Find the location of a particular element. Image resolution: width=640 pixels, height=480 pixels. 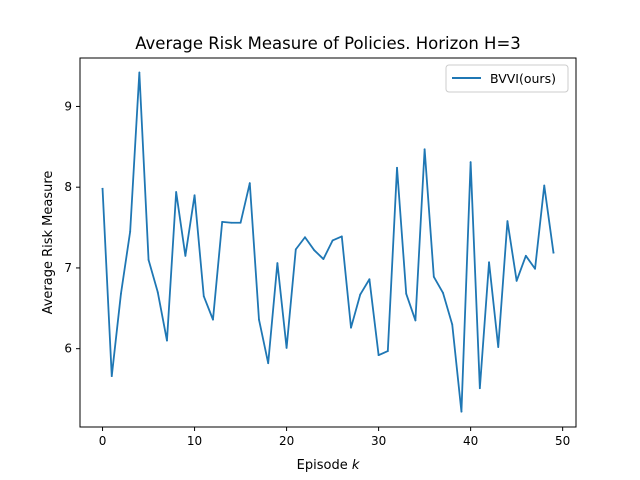

y-tick-label: 7 is located at coordinates (68, 268).